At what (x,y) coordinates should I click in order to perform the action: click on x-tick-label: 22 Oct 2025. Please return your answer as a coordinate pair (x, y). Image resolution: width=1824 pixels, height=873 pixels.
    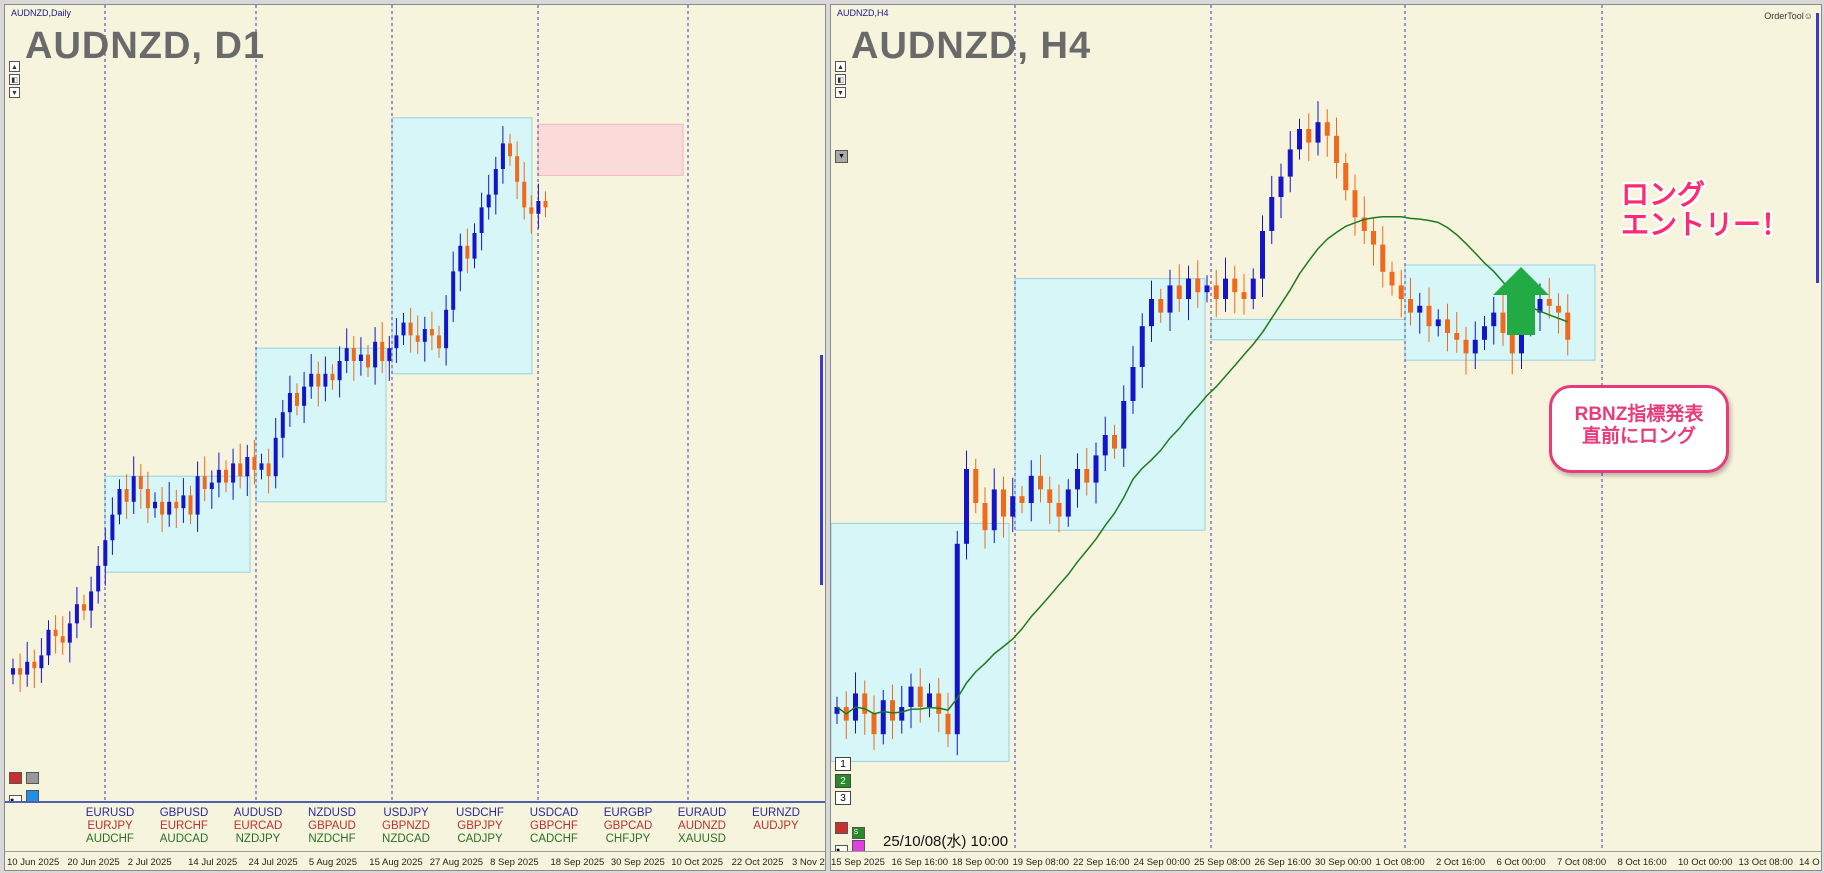
    Looking at the image, I should click on (757, 862).